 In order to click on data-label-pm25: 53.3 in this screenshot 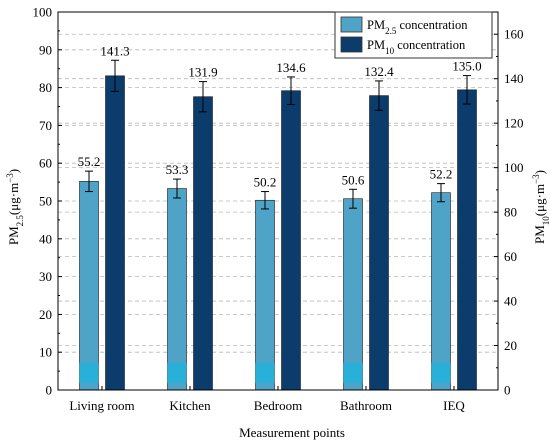, I will do `click(177, 169)`.